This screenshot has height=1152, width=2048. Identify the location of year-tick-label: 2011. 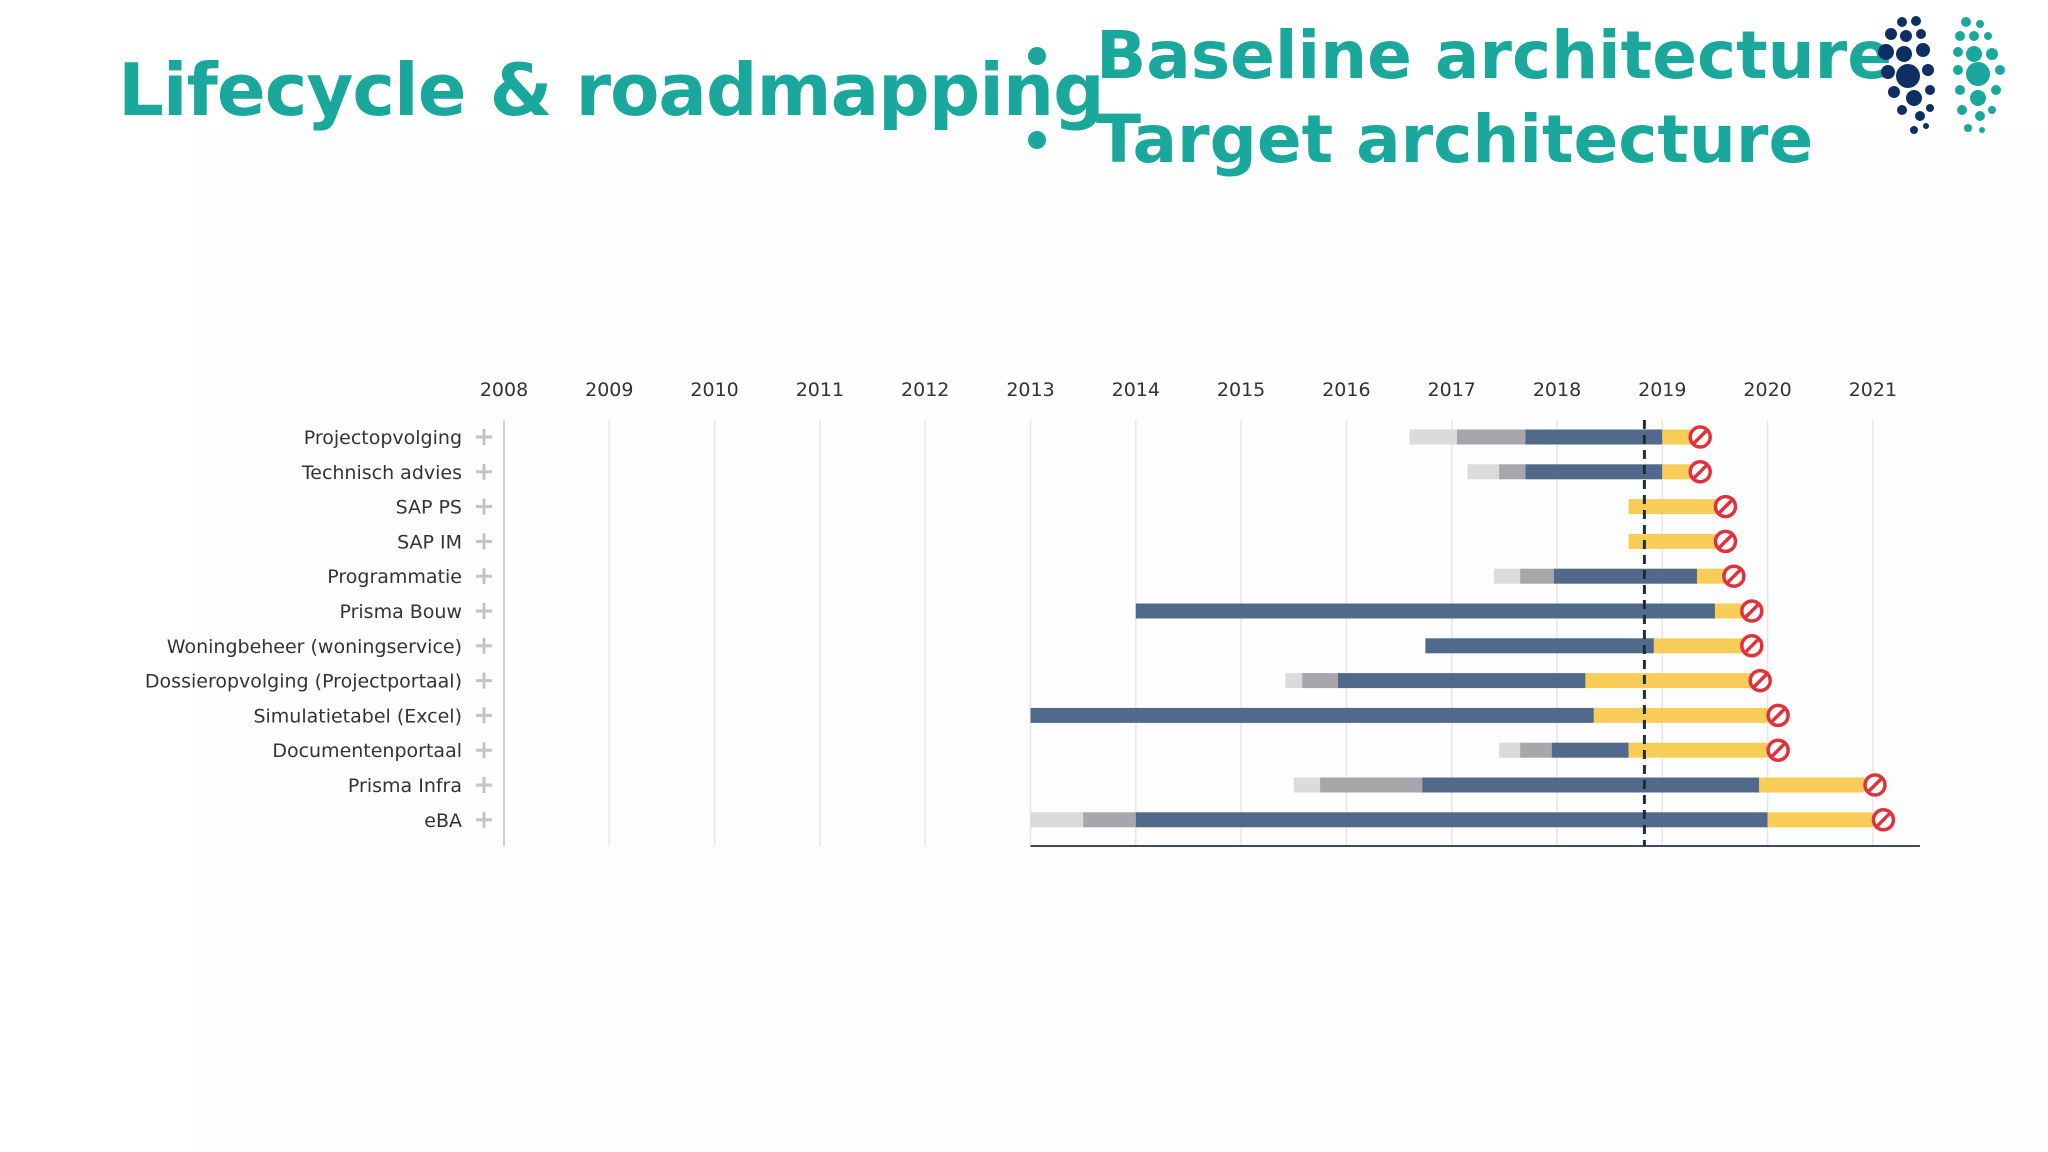
(820, 390).